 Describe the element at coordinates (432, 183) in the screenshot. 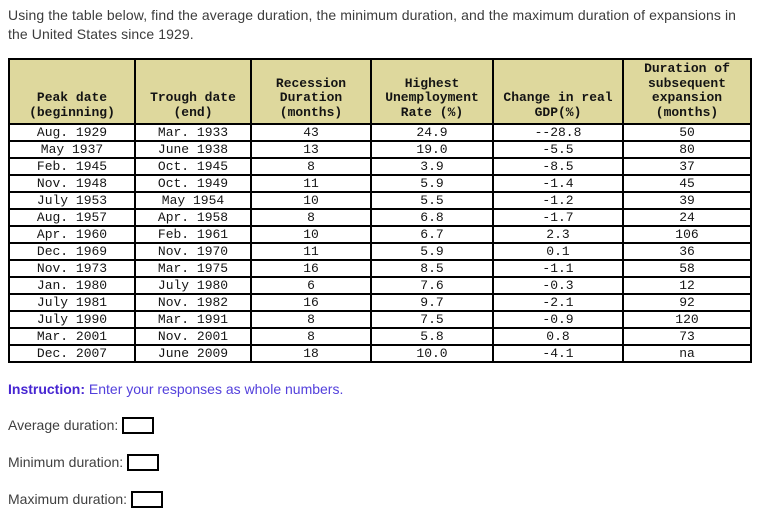

I see `table-cell: 5.9` at that location.